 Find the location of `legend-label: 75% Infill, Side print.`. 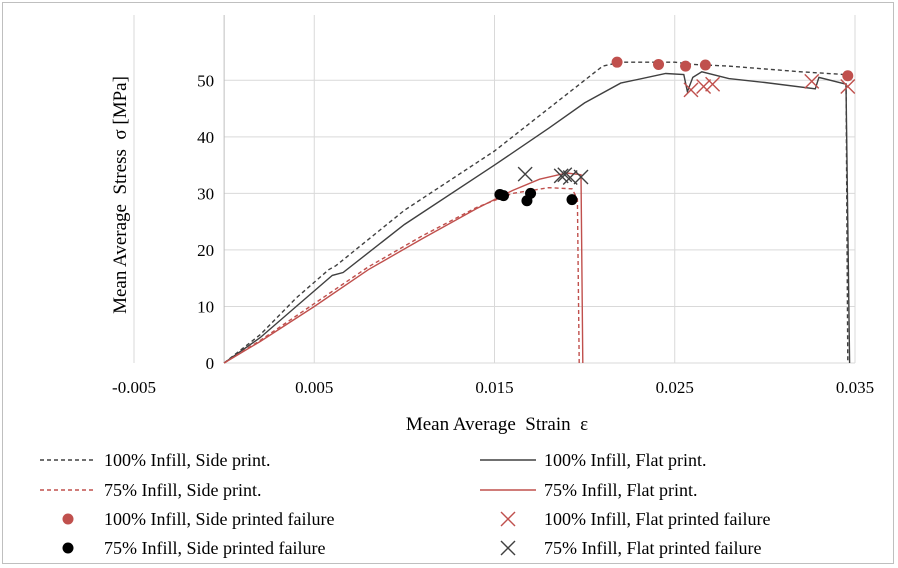

legend-label: 75% Infill, Side print. is located at coordinates (182, 490).